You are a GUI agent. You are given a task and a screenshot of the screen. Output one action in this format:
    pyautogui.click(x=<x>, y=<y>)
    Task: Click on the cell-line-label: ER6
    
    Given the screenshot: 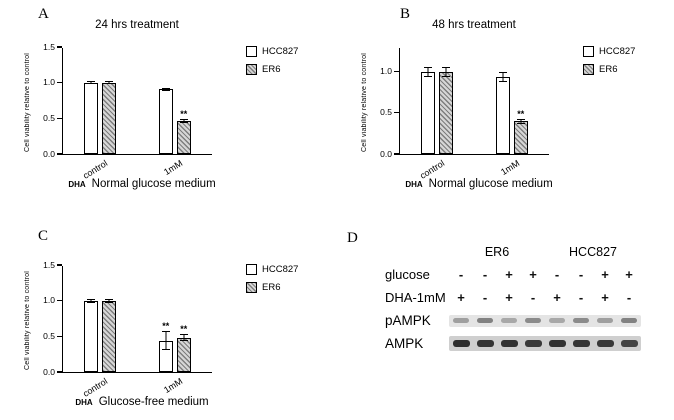 What is the action you would take?
    pyautogui.click(x=497, y=251)
    